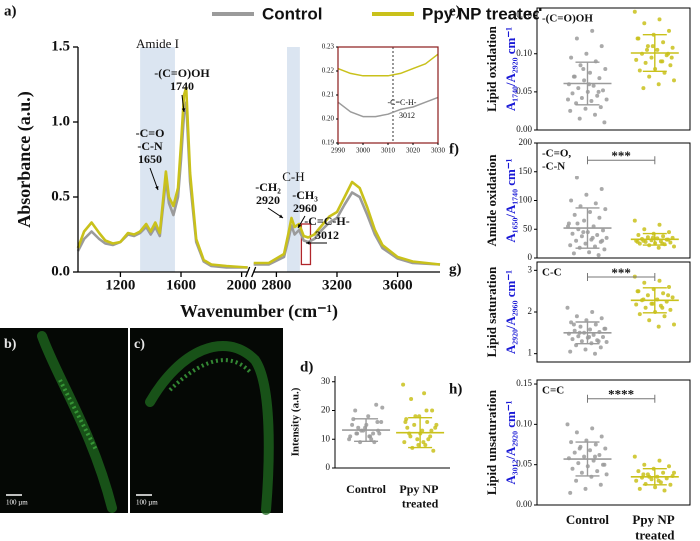 The image size is (700, 541). What do you see at coordinates (337, 285) in the screenshot?
I see `x-tick-label: 3200` at bounding box center [337, 285].